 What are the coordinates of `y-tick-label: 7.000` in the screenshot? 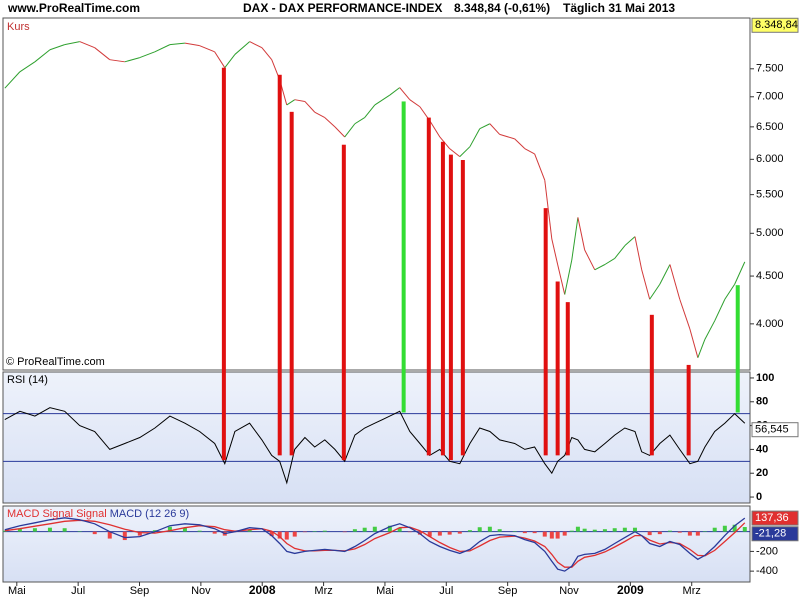 It's located at (770, 97).